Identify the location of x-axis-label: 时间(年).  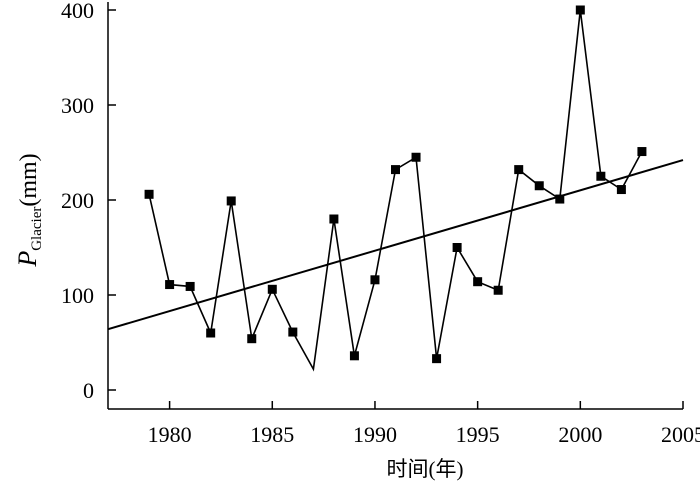
(425, 469).